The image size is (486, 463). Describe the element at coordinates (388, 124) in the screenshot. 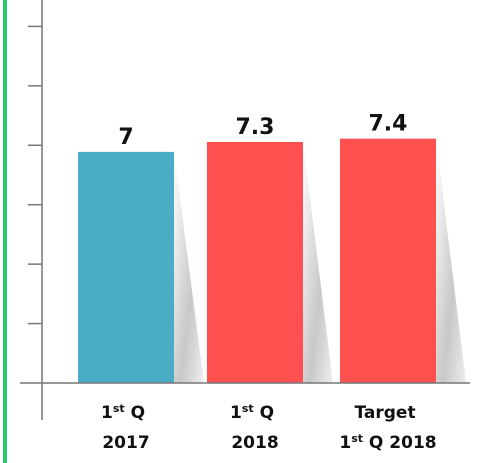

I see `value-label: 7.4` at that location.